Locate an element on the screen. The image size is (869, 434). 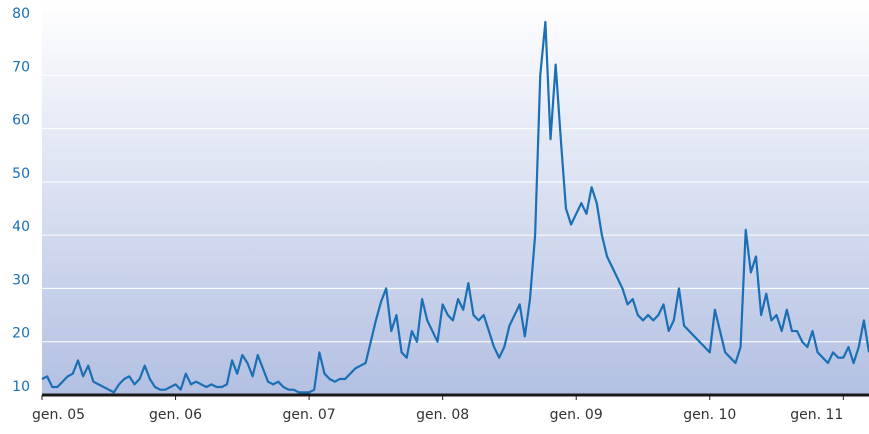
x-tick-label: gen. 08 is located at coordinates (442, 415).